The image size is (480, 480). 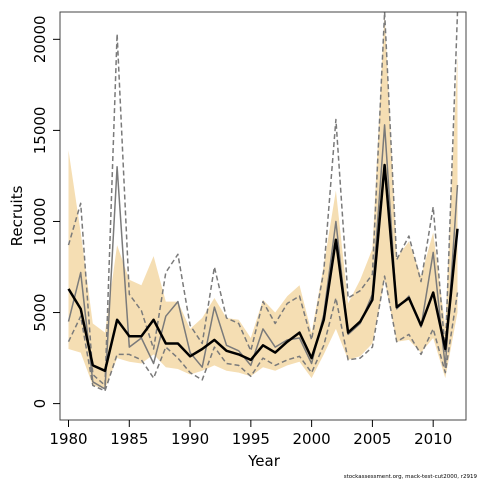 What do you see at coordinates (40, 222) in the screenshot?
I see `y-tick-label: 10000` at bounding box center [40, 222].